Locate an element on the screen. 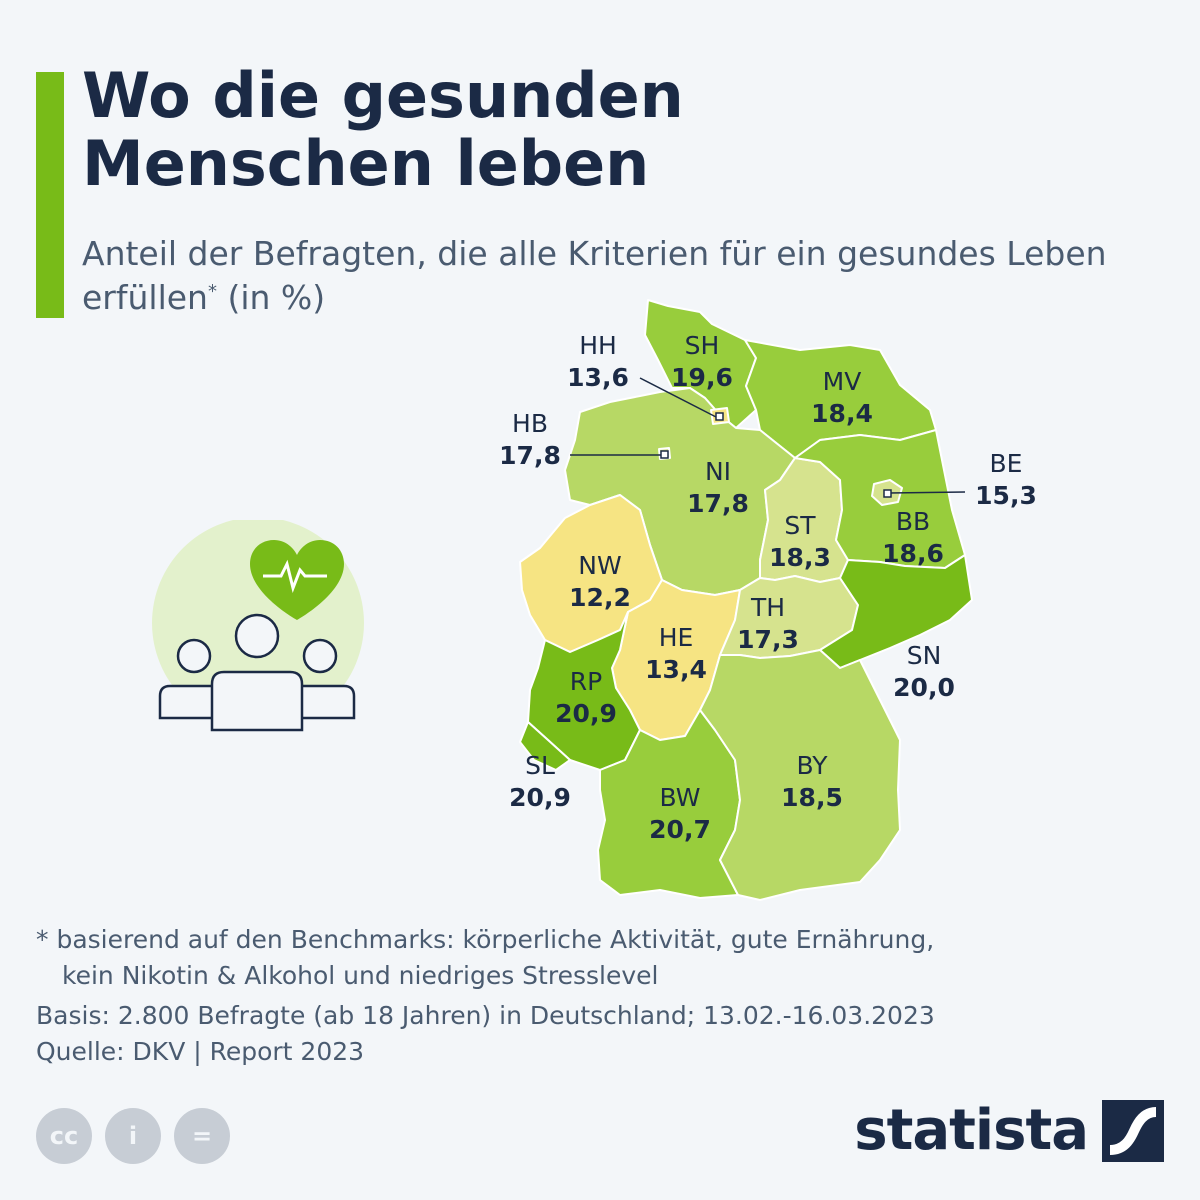 The height and width of the screenshot is (1200, 1200). state-value-ni: 17,8 is located at coordinates (718, 503).